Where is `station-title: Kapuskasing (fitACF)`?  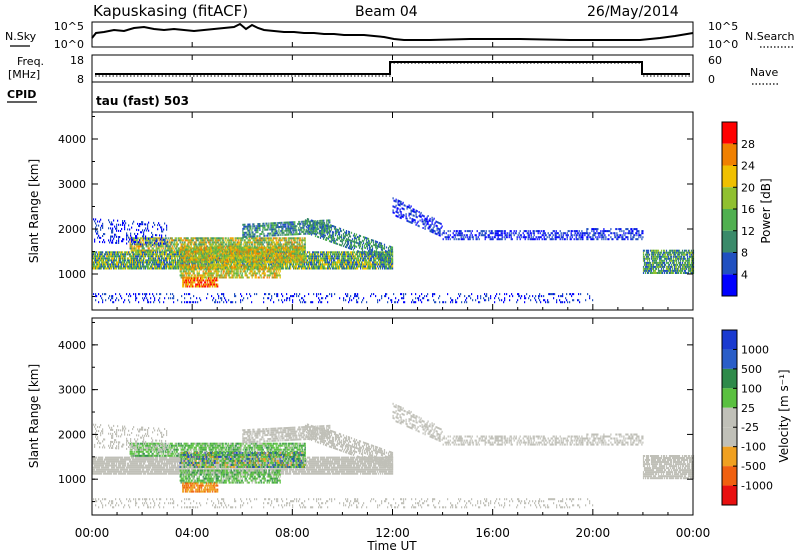
station-title: Kapuskasing (fitACF) is located at coordinates (170, 11).